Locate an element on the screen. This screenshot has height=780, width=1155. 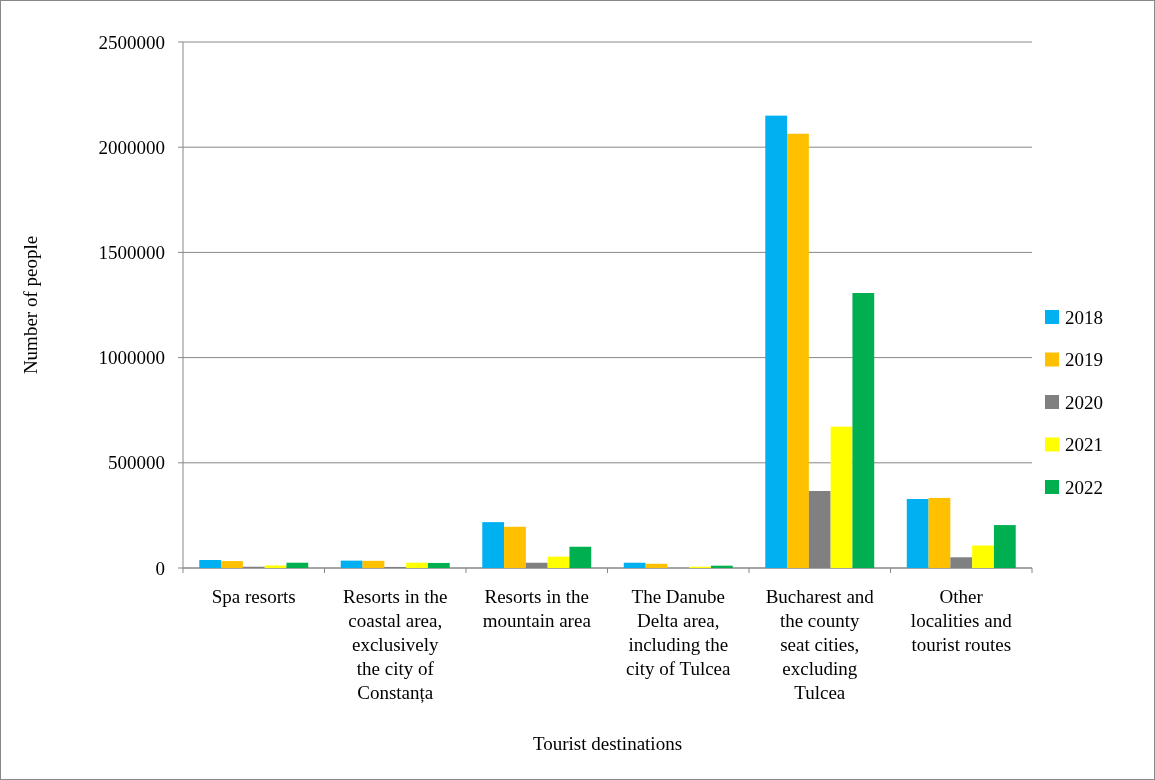
legend-label: 2019 is located at coordinates (1084, 360).